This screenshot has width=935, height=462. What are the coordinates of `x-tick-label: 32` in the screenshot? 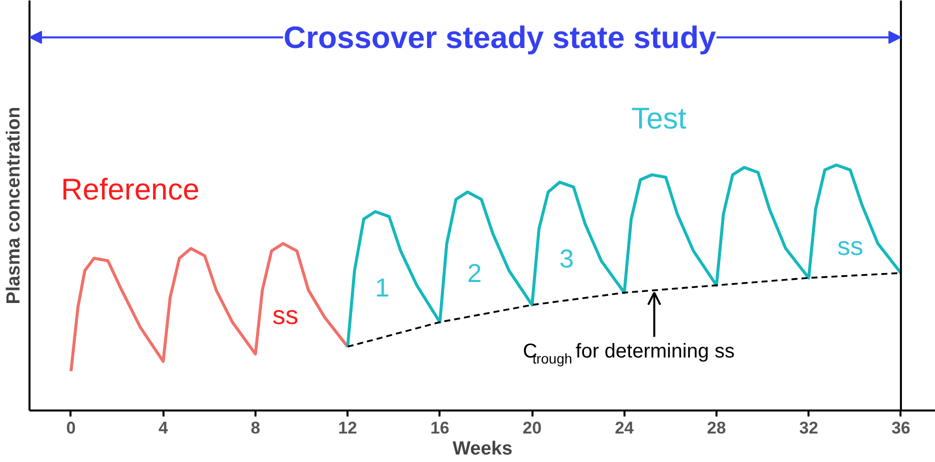 It's located at (808, 428).